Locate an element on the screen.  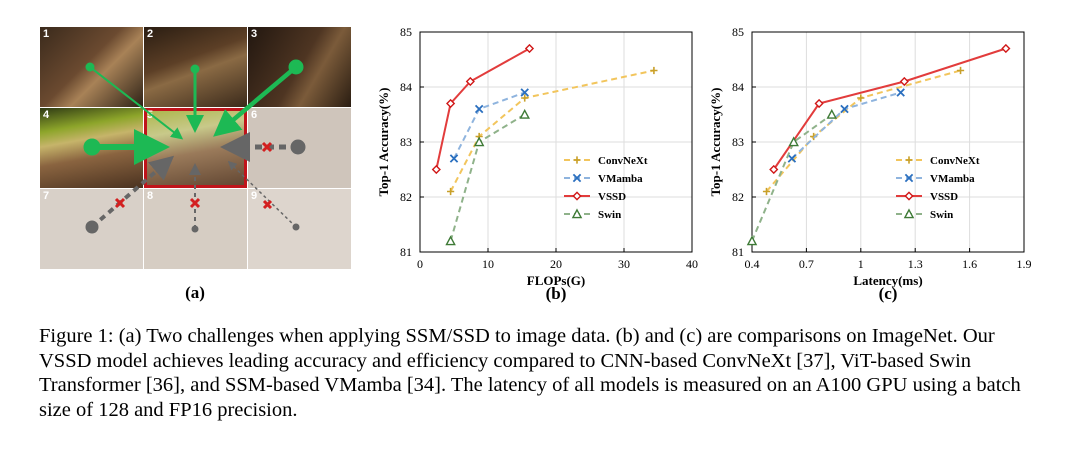
x-tick-label: 40 is located at coordinates (692, 264).